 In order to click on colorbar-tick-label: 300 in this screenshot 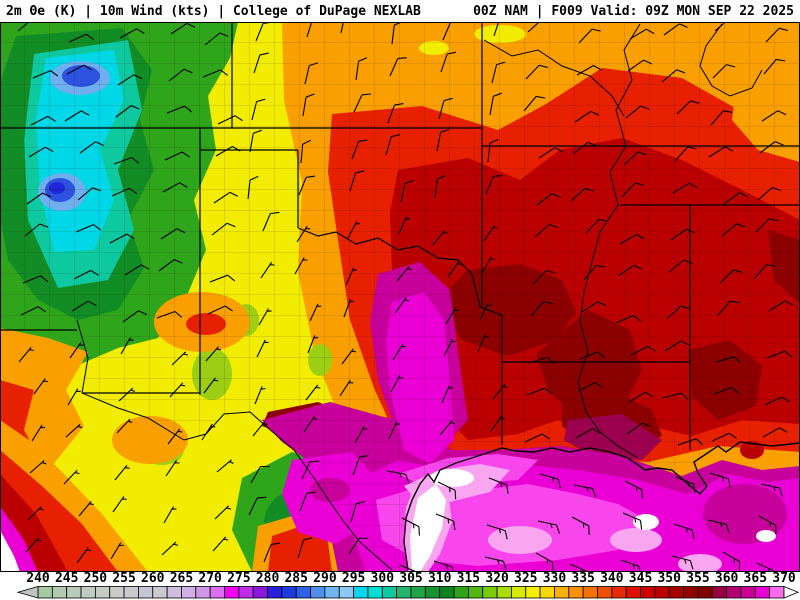, I will do `click(382, 578)`.